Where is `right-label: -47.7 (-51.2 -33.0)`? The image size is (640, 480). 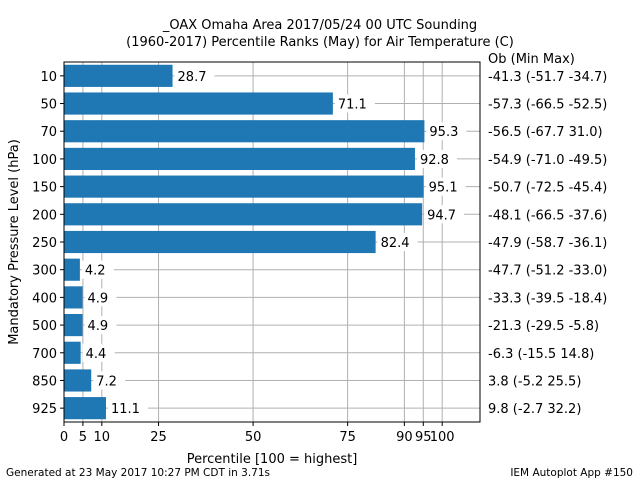
right-label: -47.7 (-51.2 -33.0) is located at coordinates (547, 271).